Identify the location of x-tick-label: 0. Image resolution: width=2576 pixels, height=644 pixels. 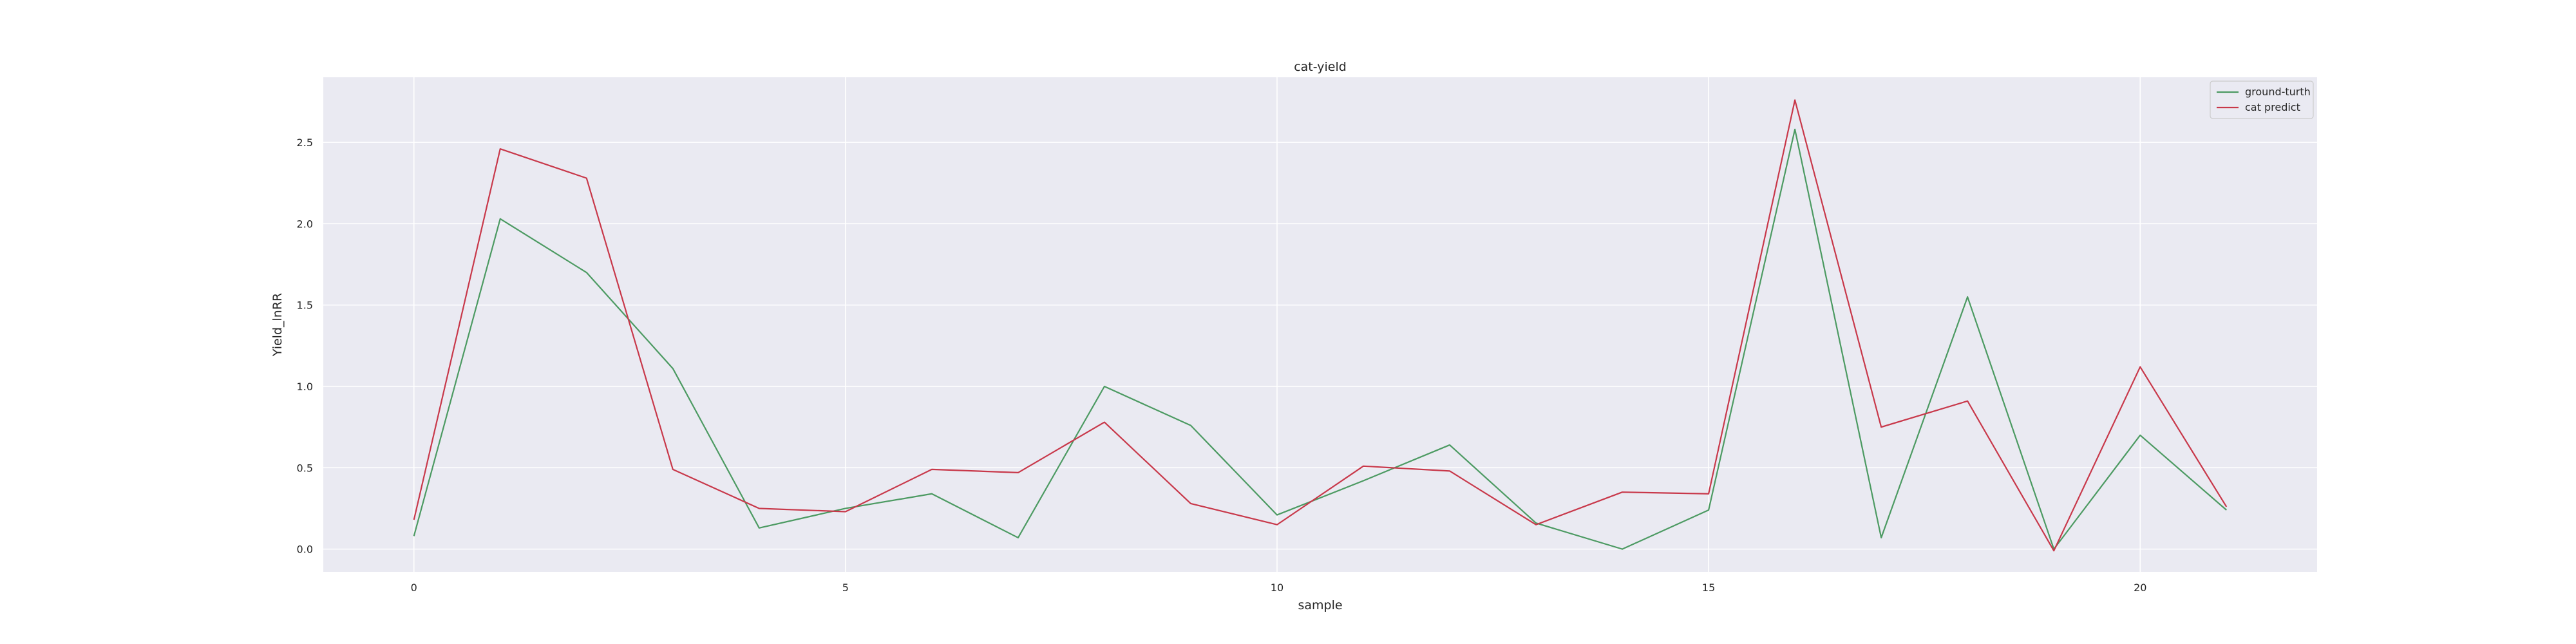
(414, 588).